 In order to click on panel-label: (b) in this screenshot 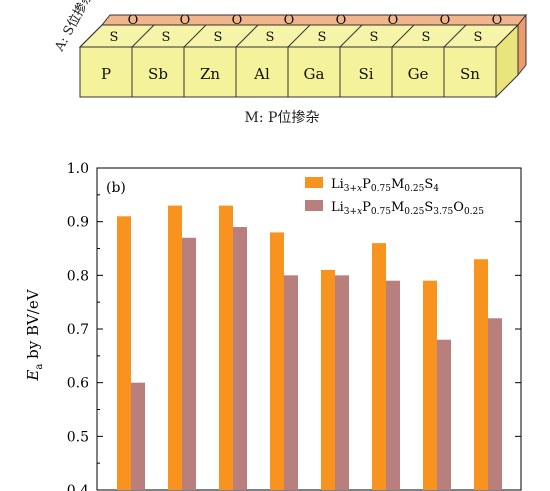, I will do `click(116, 188)`.